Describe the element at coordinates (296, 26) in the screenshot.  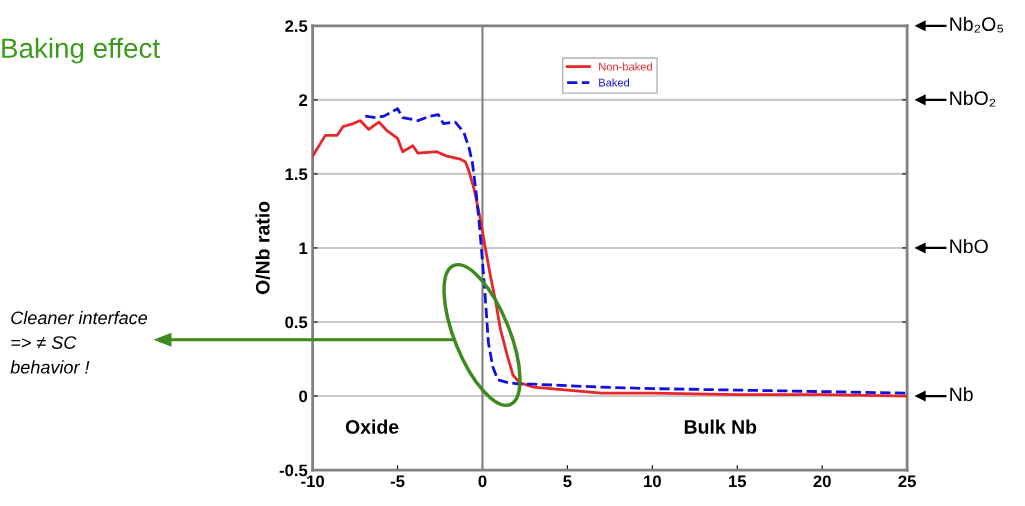
I see `y-tick-label: 2.5` at that location.